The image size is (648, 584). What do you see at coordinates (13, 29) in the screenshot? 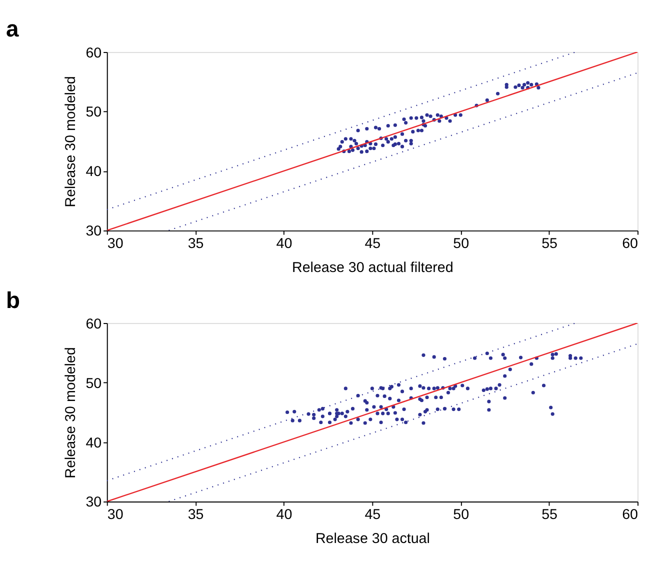
I see `chart-title: a` at bounding box center [13, 29].